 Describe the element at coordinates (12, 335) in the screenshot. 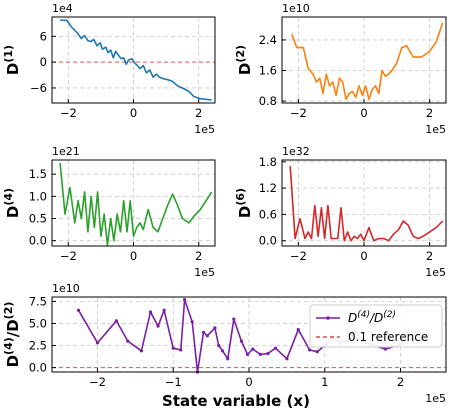

I see `y-axis-label: D(4)/D(2)` at that location.